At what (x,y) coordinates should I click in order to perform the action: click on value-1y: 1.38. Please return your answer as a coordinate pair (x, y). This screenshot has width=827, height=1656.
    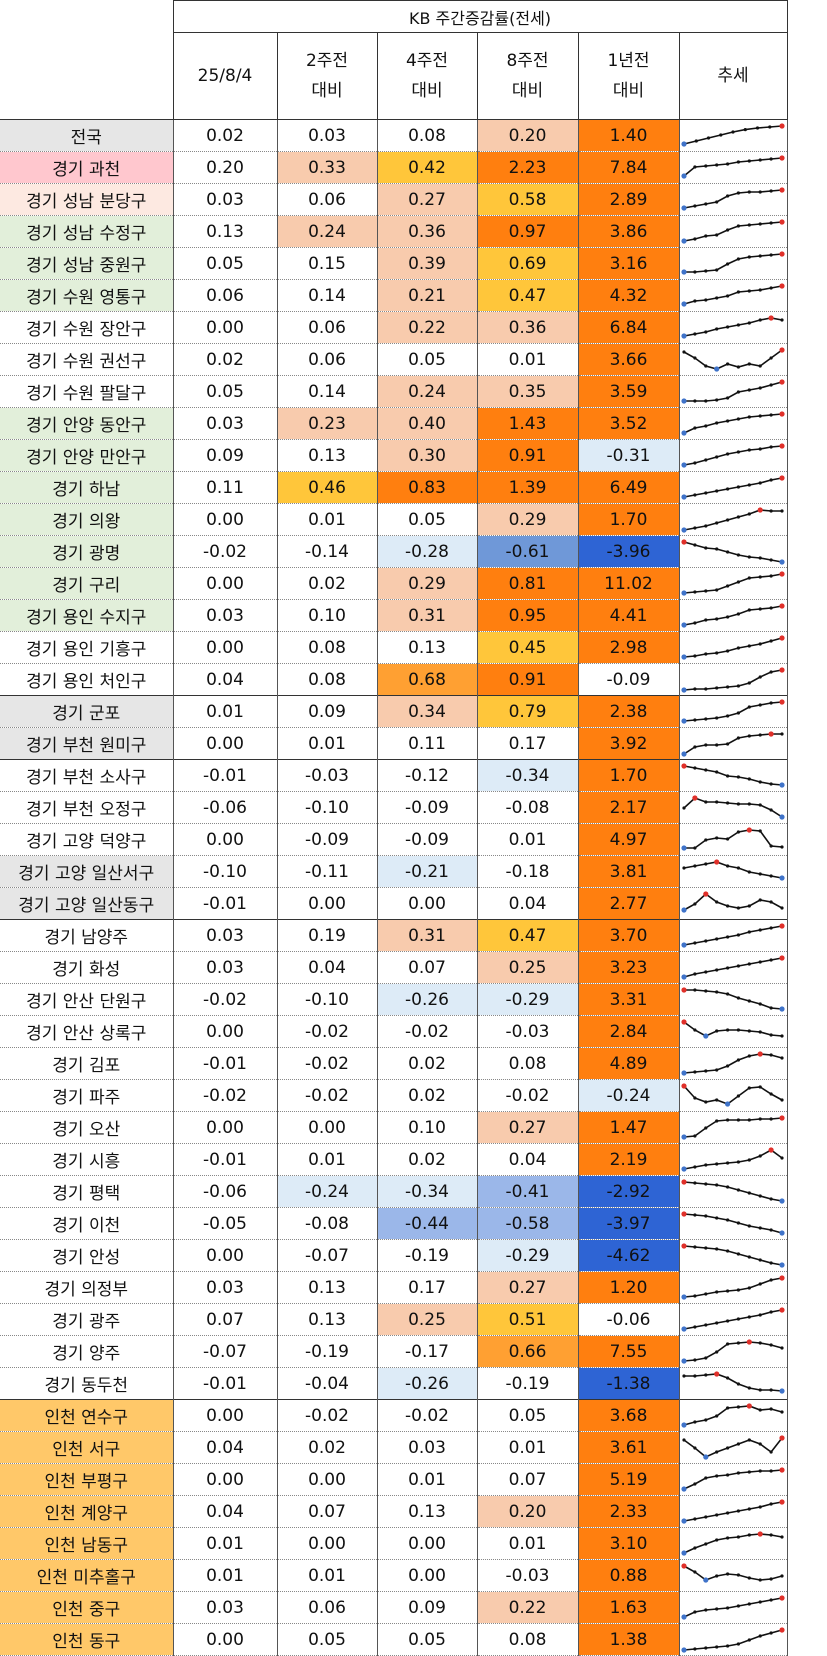
    Looking at the image, I should click on (628, 1639).